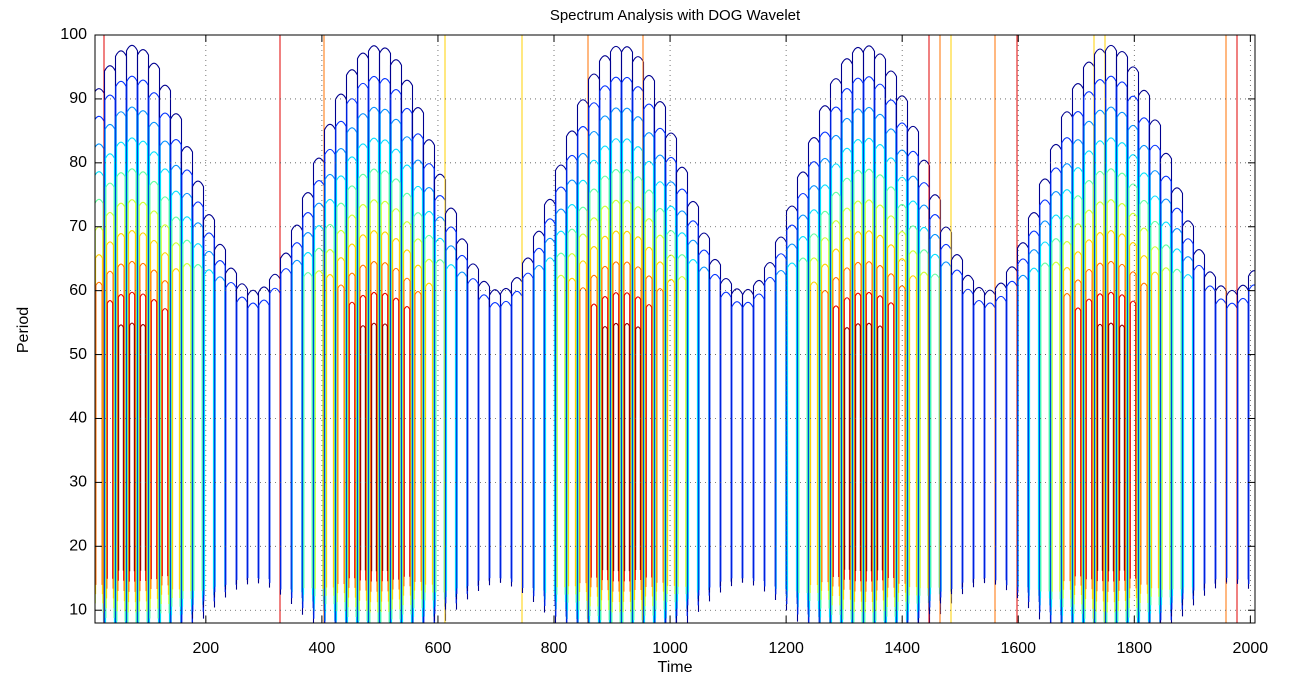 This screenshot has height=679, width=1293. Describe the element at coordinates (78, 290) in the screenshot. I see `y-tick-label: 60` at that location.